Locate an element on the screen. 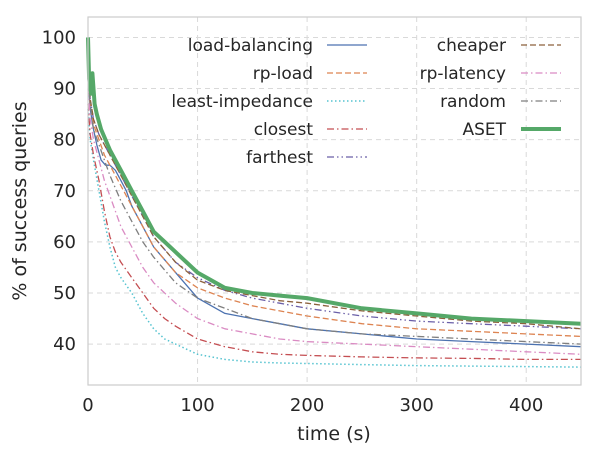  legend-label: farthest is located at coordinates (279, 158).